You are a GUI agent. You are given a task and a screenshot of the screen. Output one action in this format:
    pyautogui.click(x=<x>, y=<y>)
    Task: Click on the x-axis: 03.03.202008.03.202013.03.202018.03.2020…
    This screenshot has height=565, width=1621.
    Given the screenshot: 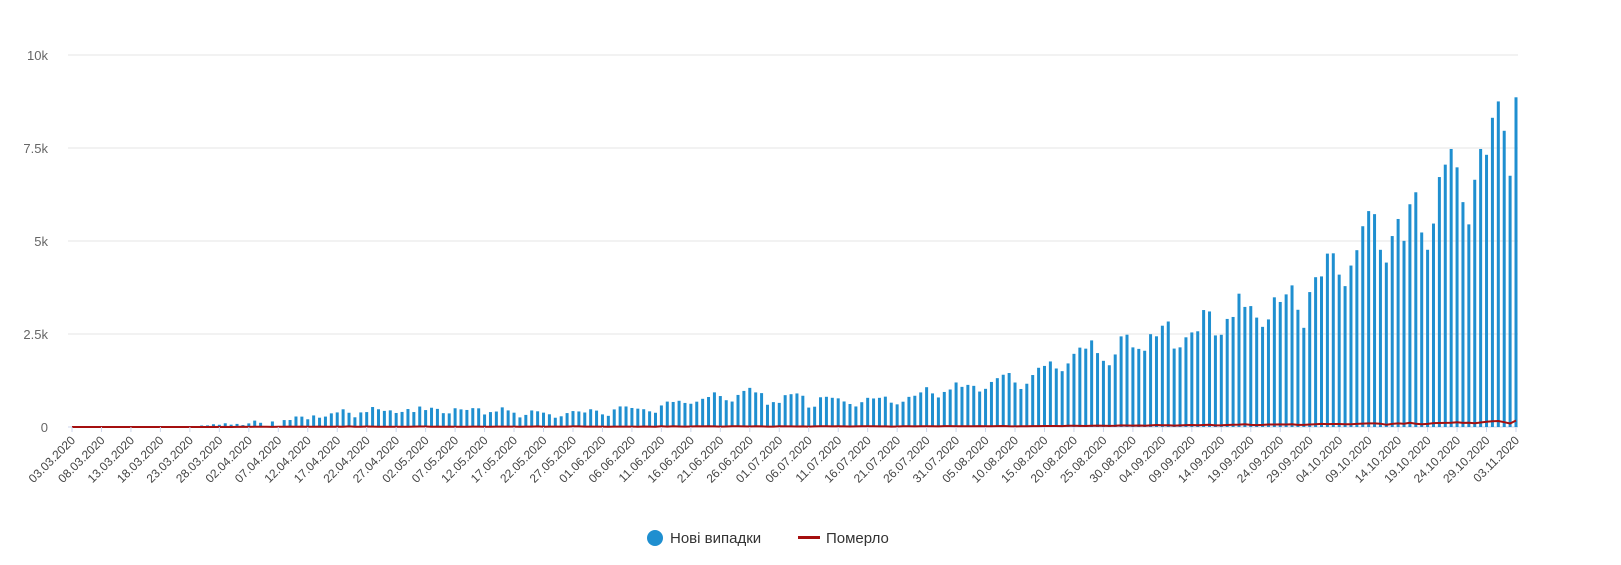 What is the action you would take?
    pyautogui.click(x=774, y=456)
    